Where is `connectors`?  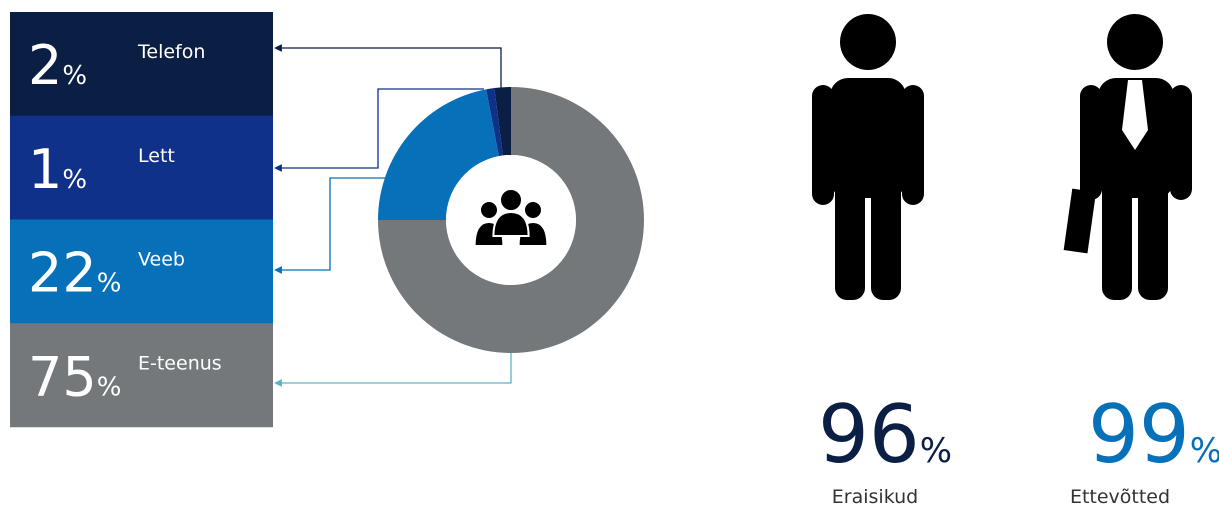
connectors is located at coordinates (393, 215).